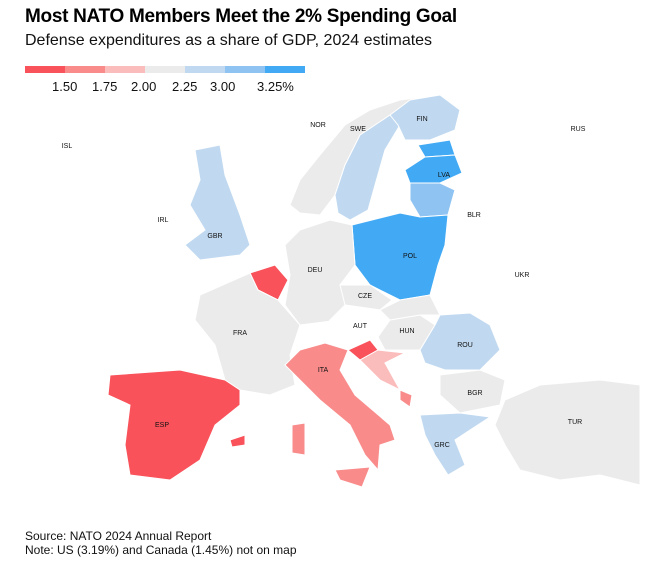  I want to click on label-nor: NOR, so click(318, 125).